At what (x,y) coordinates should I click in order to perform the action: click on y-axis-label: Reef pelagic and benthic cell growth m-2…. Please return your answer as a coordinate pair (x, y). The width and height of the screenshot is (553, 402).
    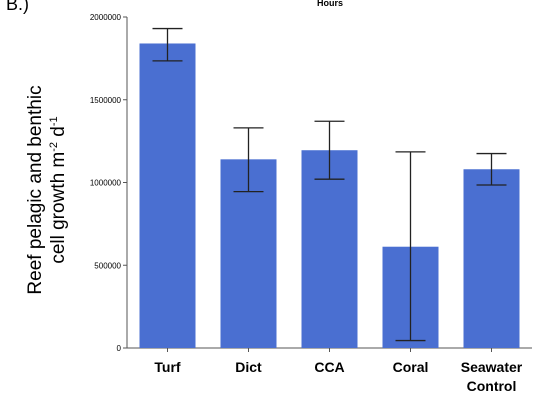
    Looking at the image, I should click on (47, 189).